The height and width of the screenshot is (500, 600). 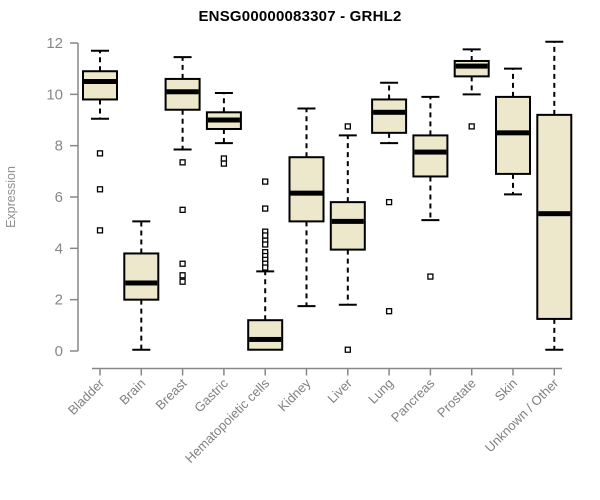 What do you see at coordinates (339, 390) in the screenshot?
I see `x-tick-label: Liver` at bounding box center [339, 390].